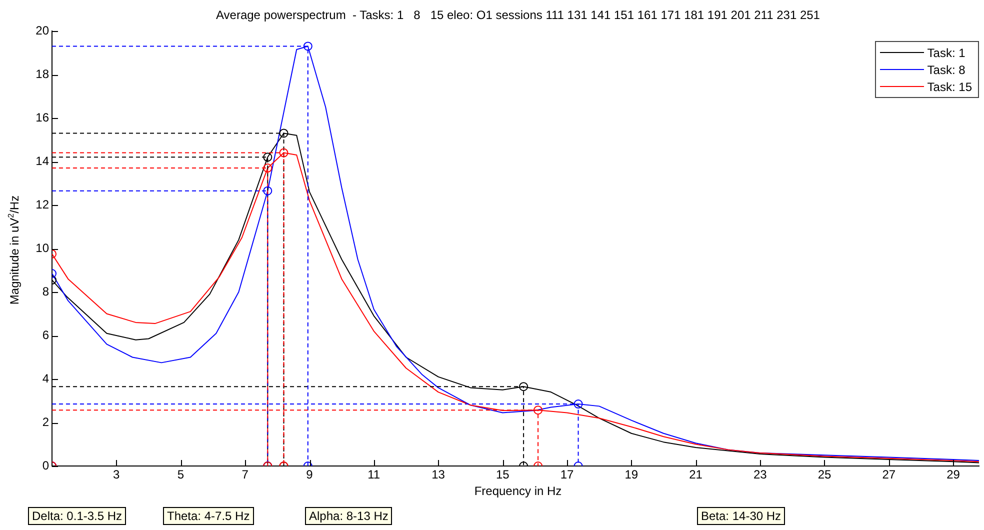 Image resolution: width=984 pixels, height=530 pixels. I want to click on x-tick-label: 19, so click(631, 475).